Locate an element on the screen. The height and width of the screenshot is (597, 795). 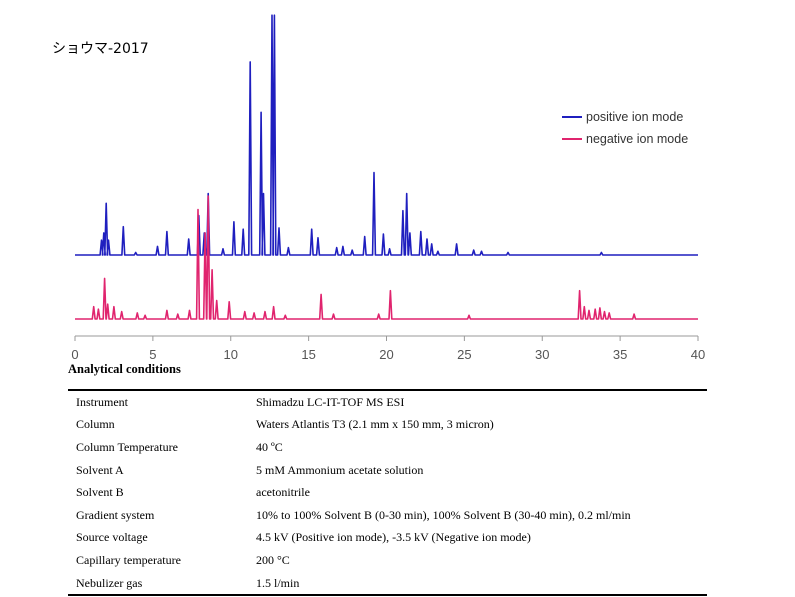
x-tick-label: 20 is located at coordinates (386, 354).